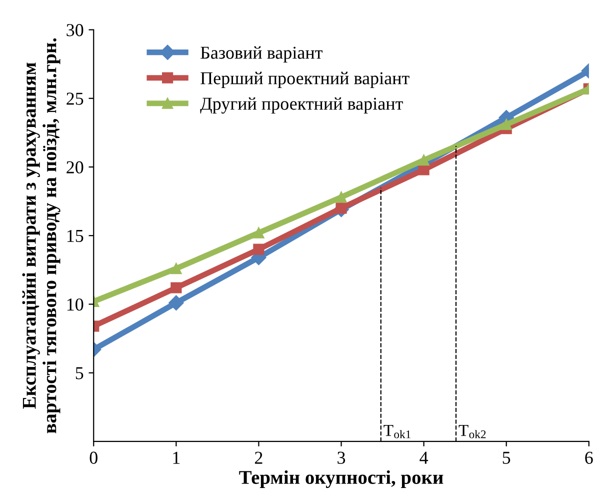  I want to click on y-tick-label: 20, so click(75, 167).